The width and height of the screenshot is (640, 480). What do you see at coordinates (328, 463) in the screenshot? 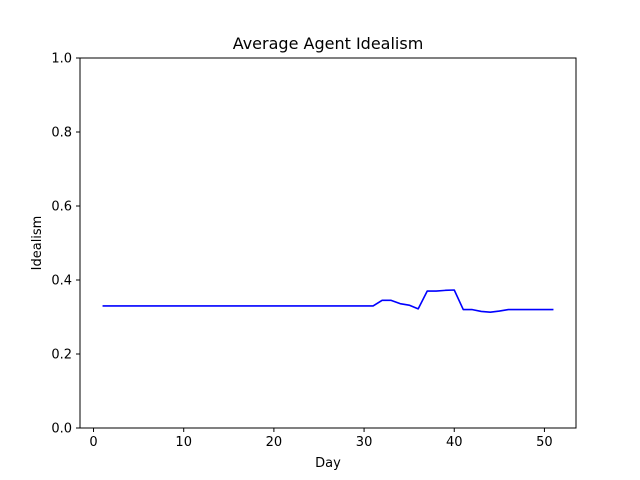
I see `x-axis-label: Day` at bounding box center [328, 463].